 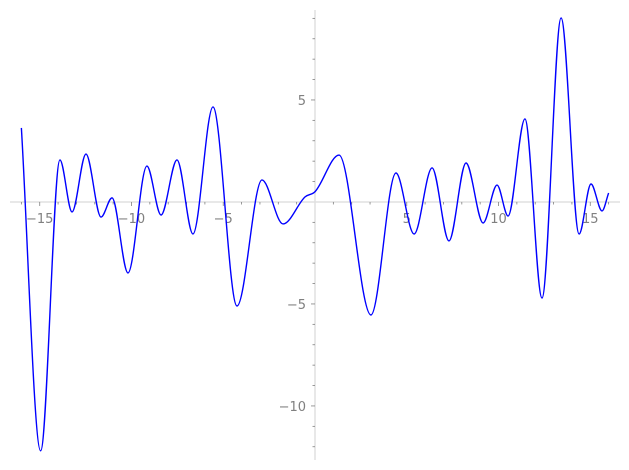 I want to click on y-tick-label: −5, so click(x=296, y=305).